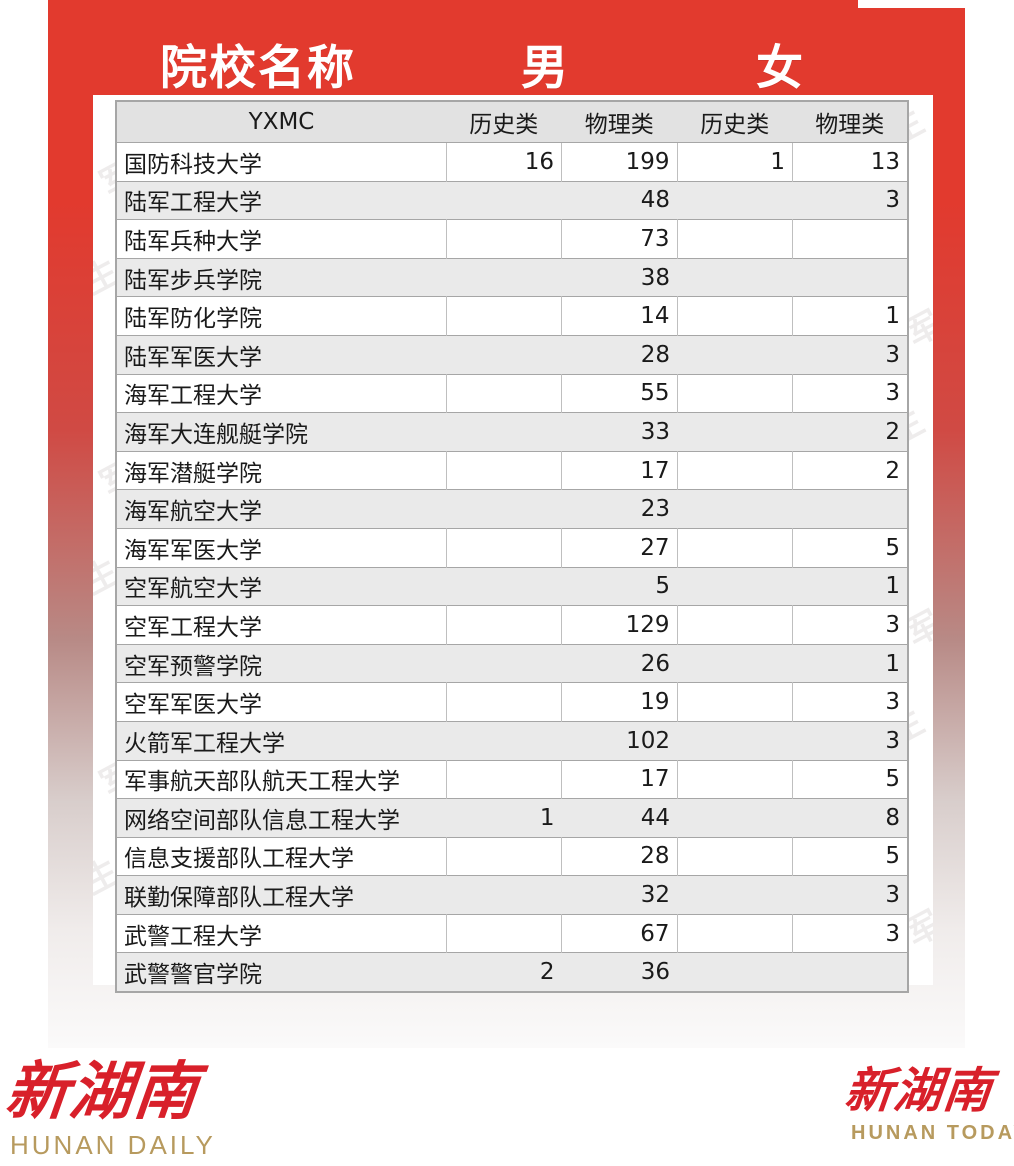 This screenshot has height=1166, width=1014. I want to click on table-row: 军事航天部队航天工程大学 17 5, so click(512, 779).